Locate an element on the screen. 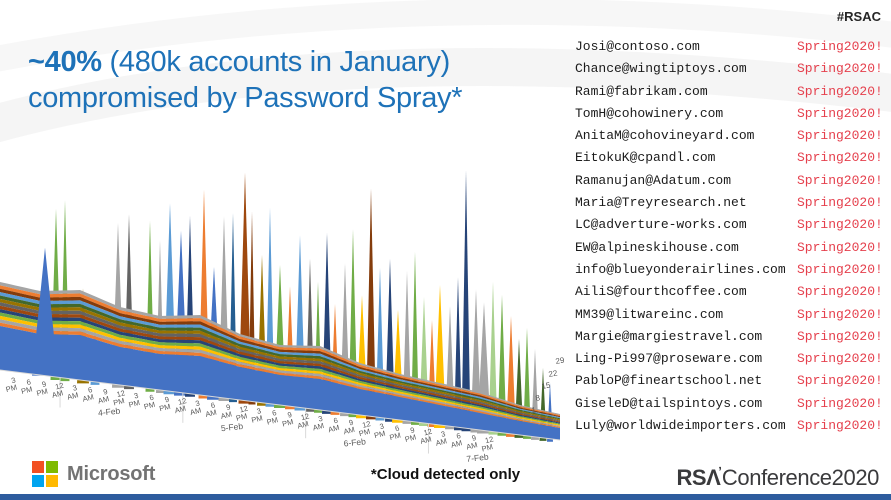 The height and width of the screenshot is (500, 891). account-row: Ramanujan@Adatum.com Spring2020! is located at coordinates (731, 181).